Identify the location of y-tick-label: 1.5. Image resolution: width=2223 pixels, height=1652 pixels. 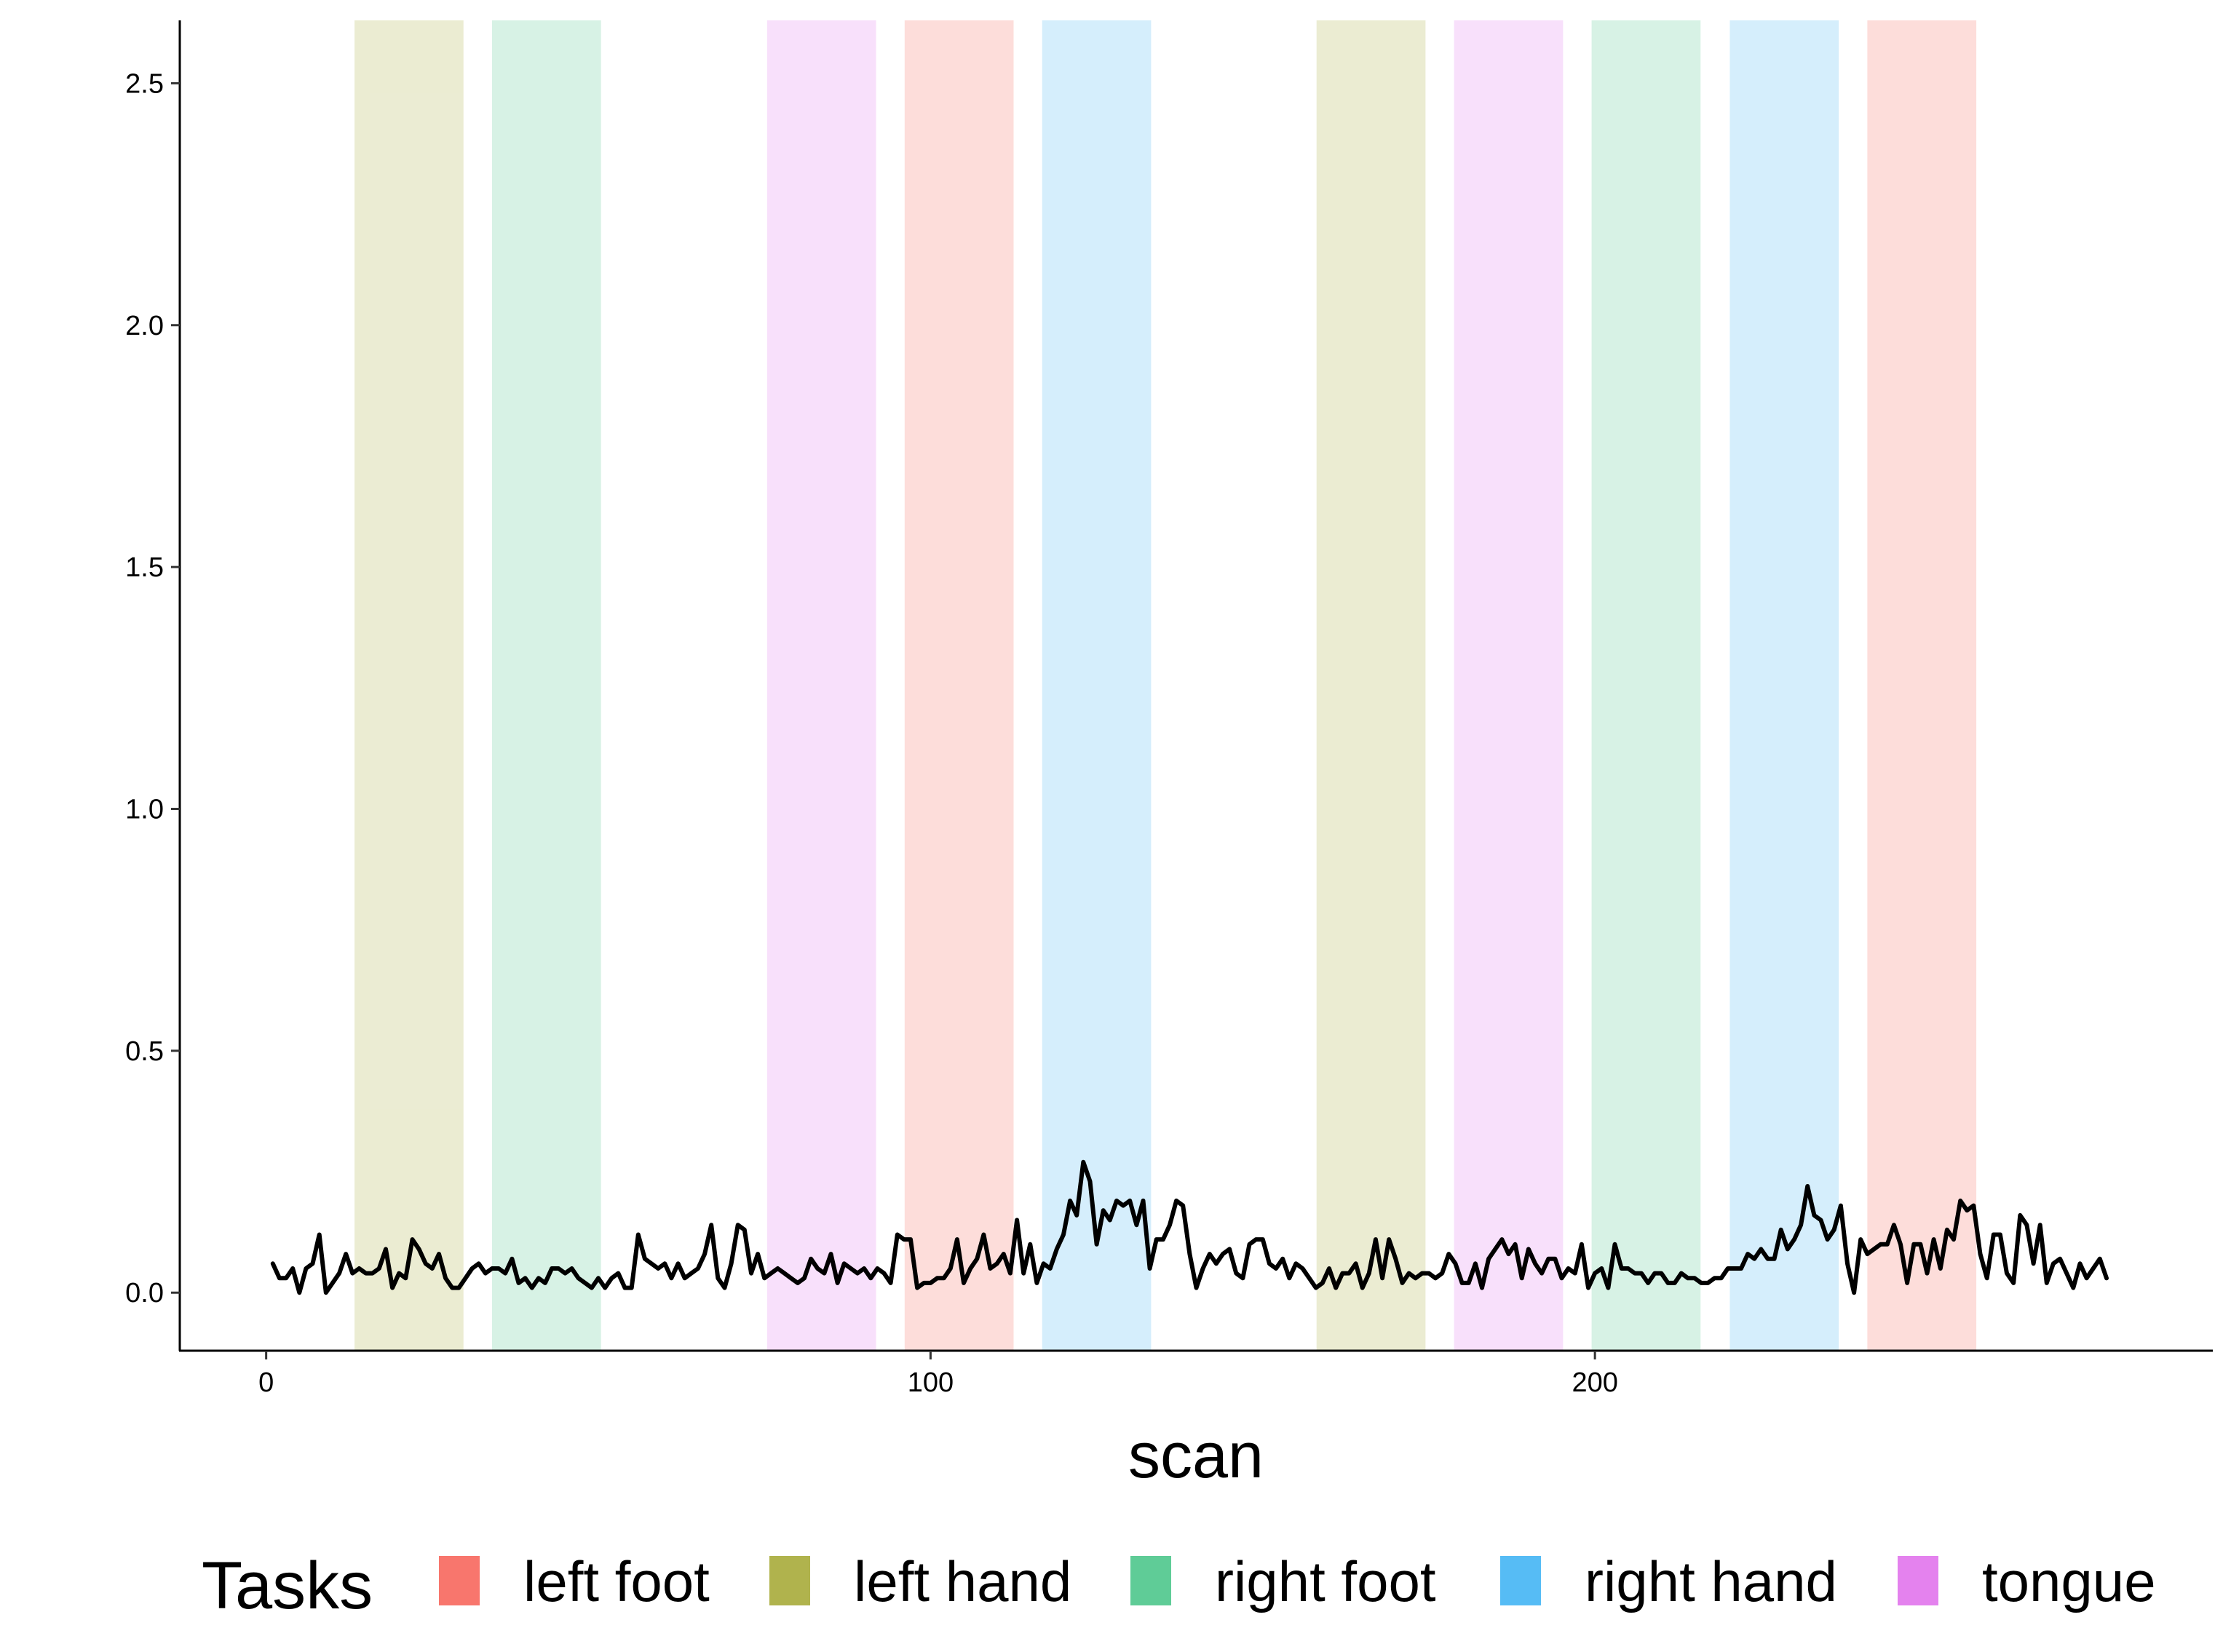
(144, 567).